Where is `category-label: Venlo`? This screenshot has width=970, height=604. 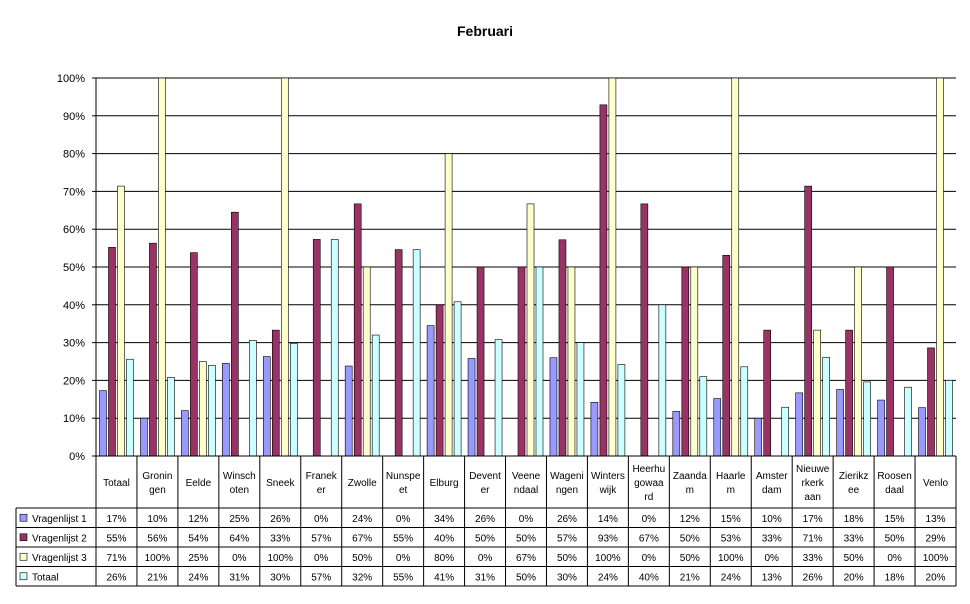 category-label: Venlo is located at coordinates (935, 483).